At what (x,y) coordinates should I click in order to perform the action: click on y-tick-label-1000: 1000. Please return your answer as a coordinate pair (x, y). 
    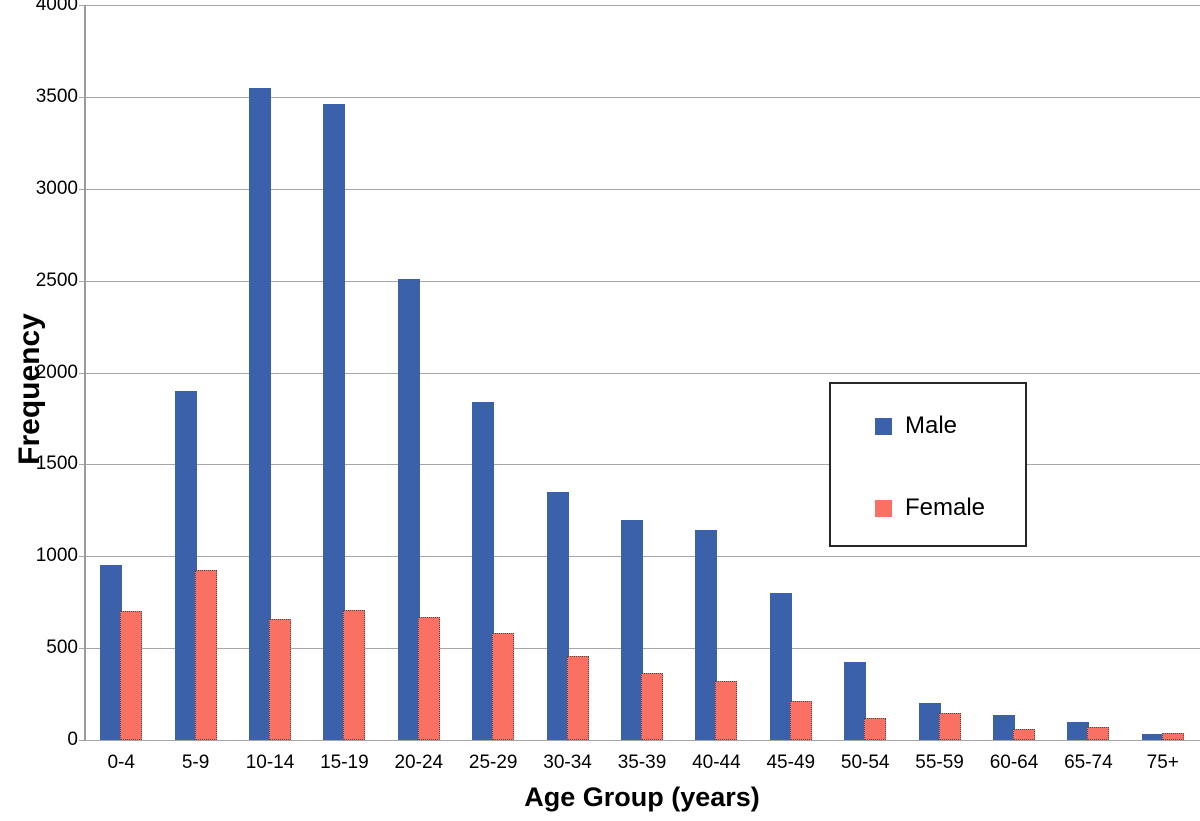
    Looking at the image, I should click on (56, 556).